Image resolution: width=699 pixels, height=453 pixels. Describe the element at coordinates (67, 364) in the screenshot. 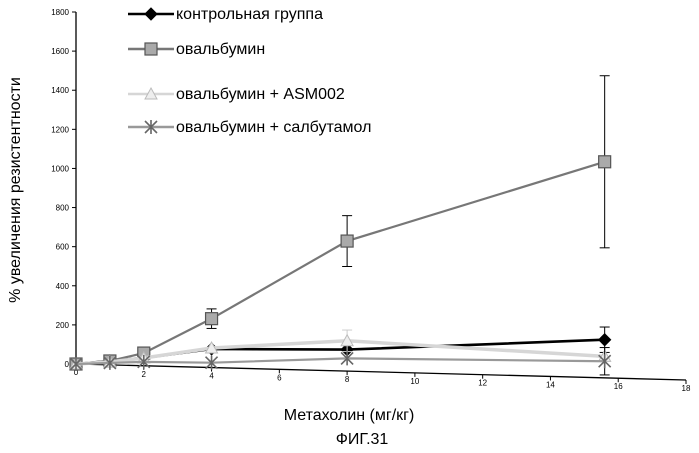

I see `y-tick-label: 0` at that location.